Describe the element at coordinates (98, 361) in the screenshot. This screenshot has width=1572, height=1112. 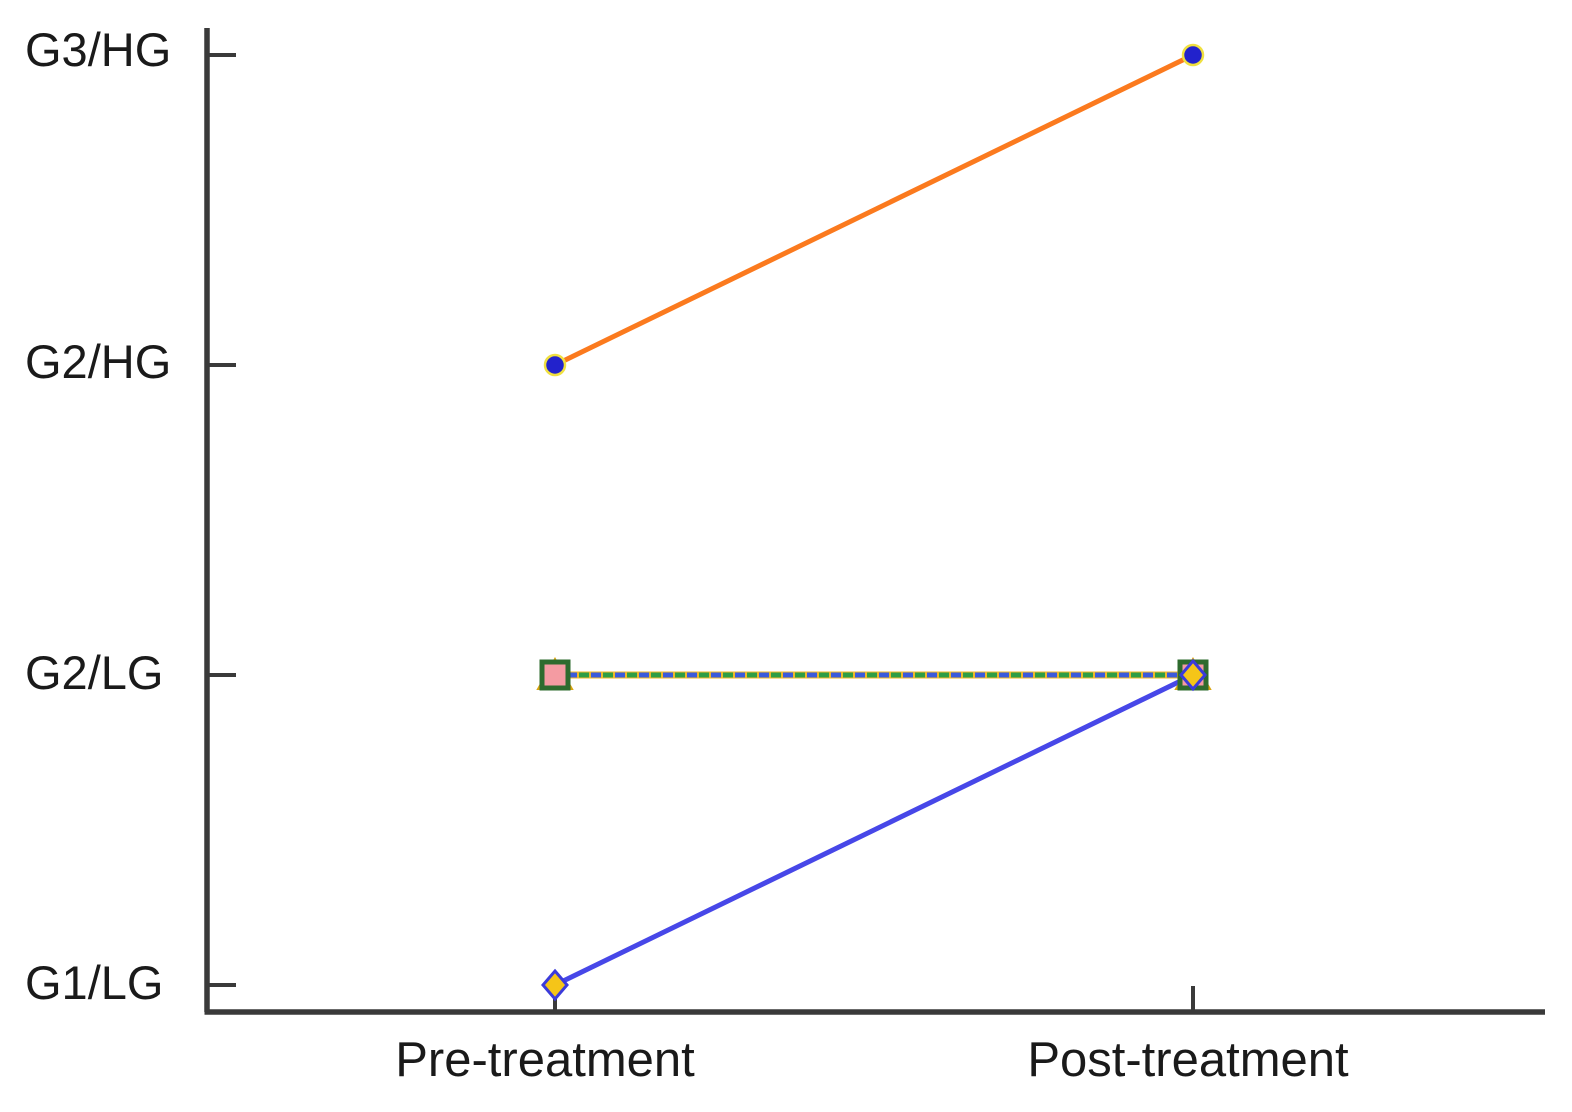
I see `y-axis-label-g2hg: G2/HG` at that location.